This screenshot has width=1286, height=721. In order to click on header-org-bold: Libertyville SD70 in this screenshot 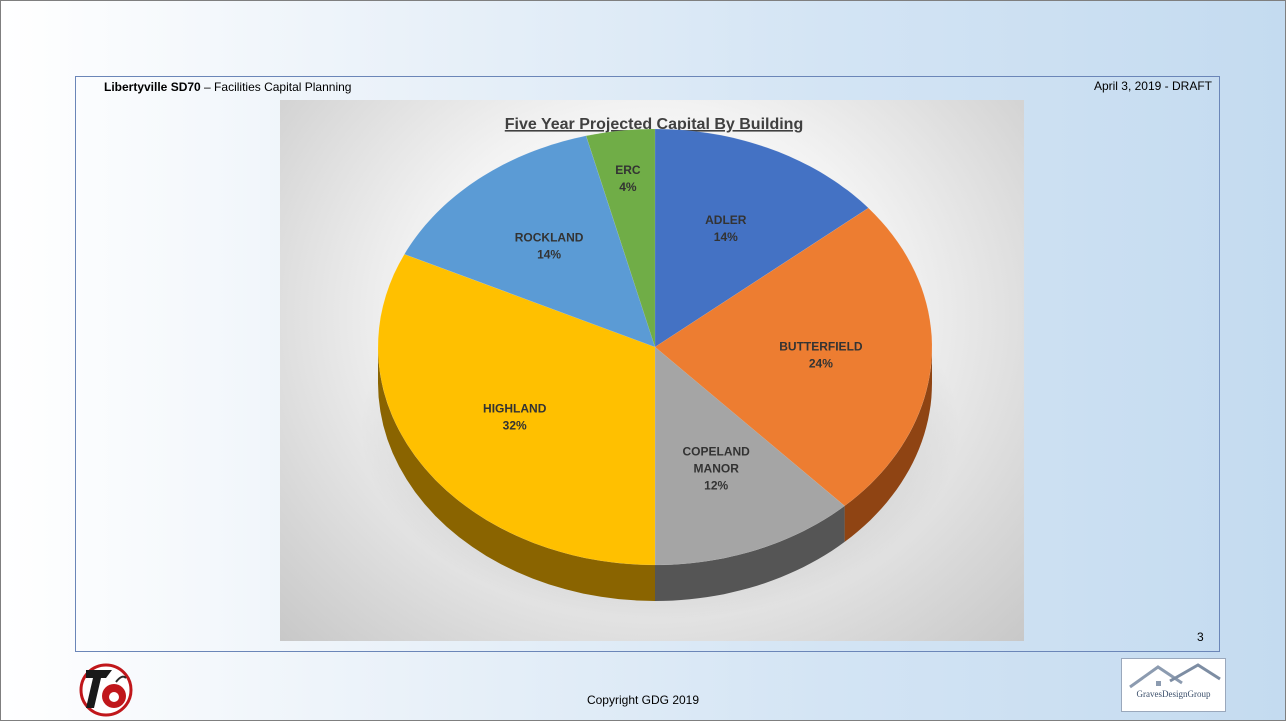, I will do `click(152, 87)`.